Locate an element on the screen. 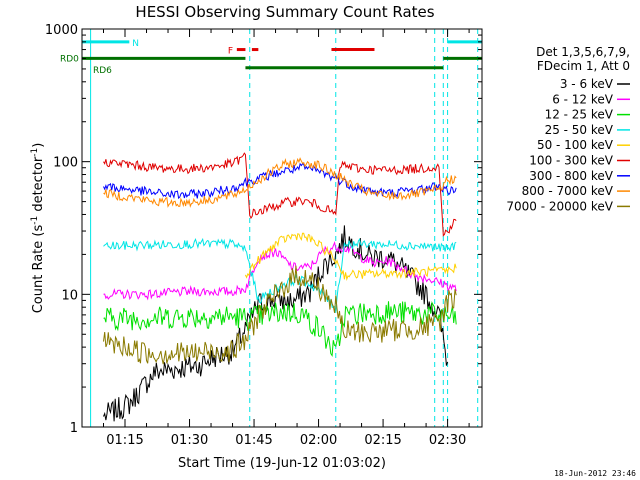 Image resolution: width=640 pixels, height=480 pixels. flag-label-f: F is located at coordinates (230, 52).